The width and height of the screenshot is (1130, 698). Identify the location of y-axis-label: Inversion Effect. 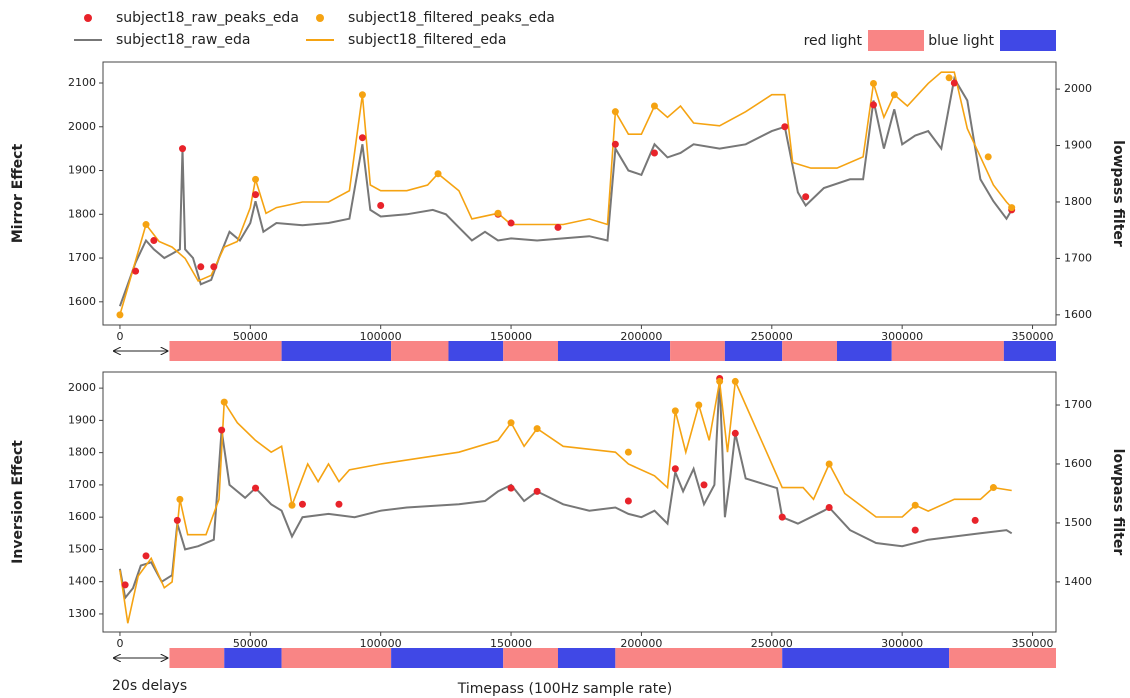
(18, 502).